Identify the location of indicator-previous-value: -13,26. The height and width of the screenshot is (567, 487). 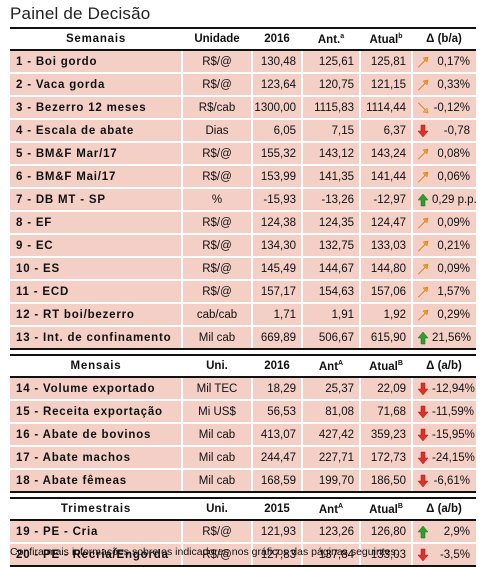
(330, 199).